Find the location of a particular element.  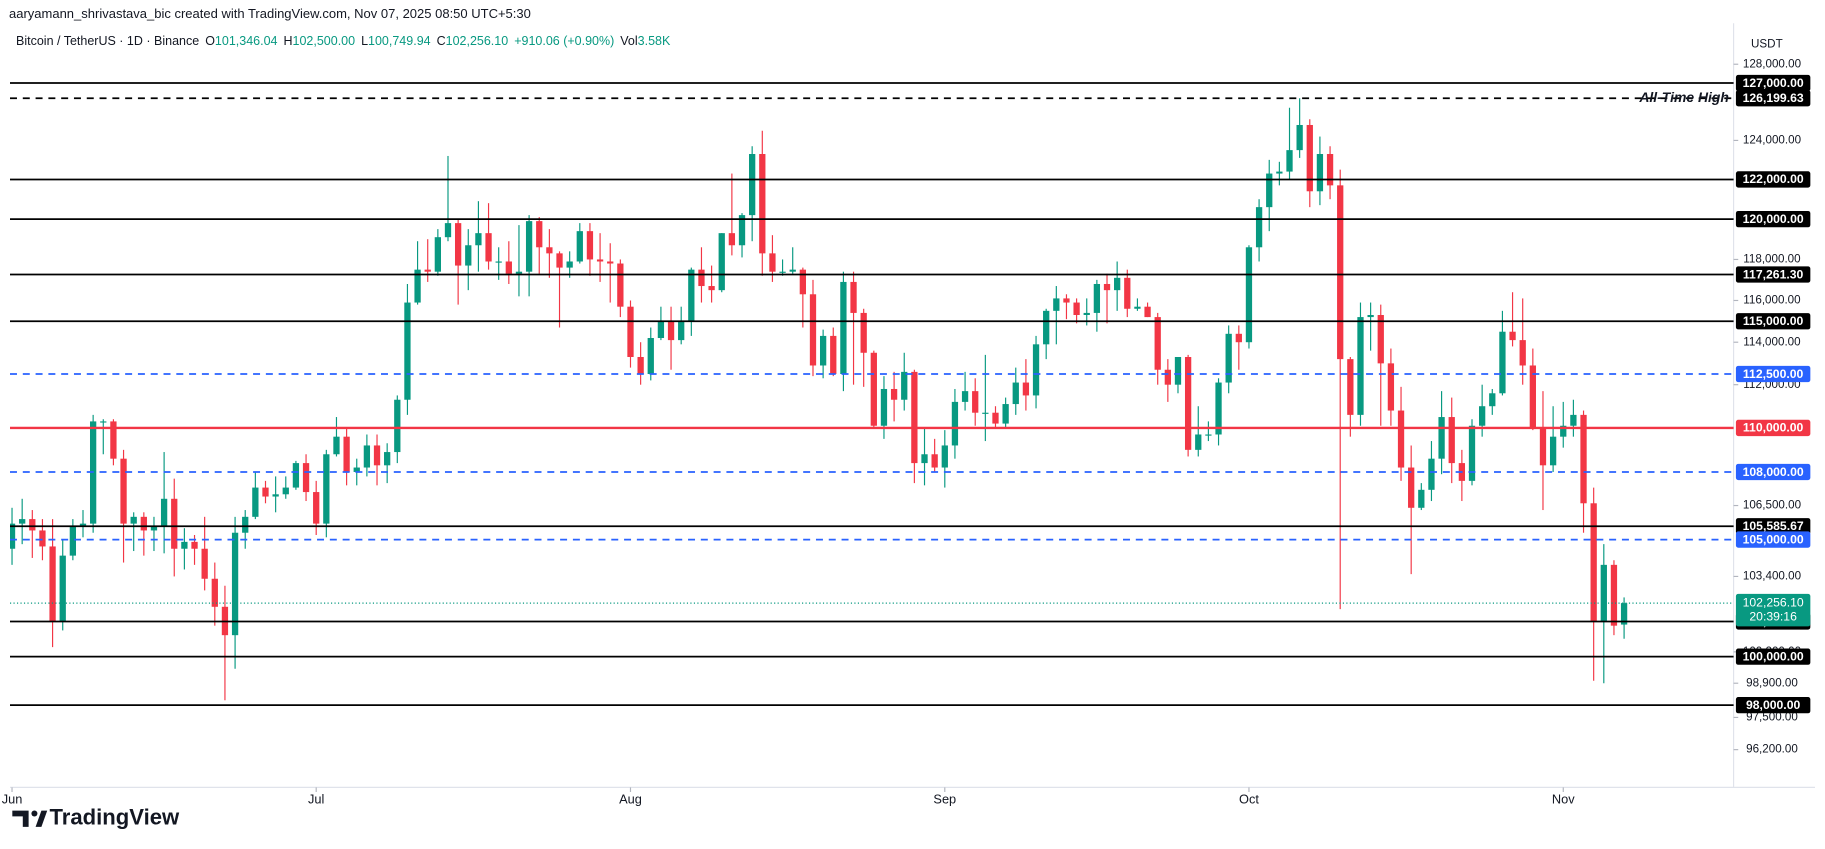

level-label: 110,000.00 is located at coordinates (1773, 428).